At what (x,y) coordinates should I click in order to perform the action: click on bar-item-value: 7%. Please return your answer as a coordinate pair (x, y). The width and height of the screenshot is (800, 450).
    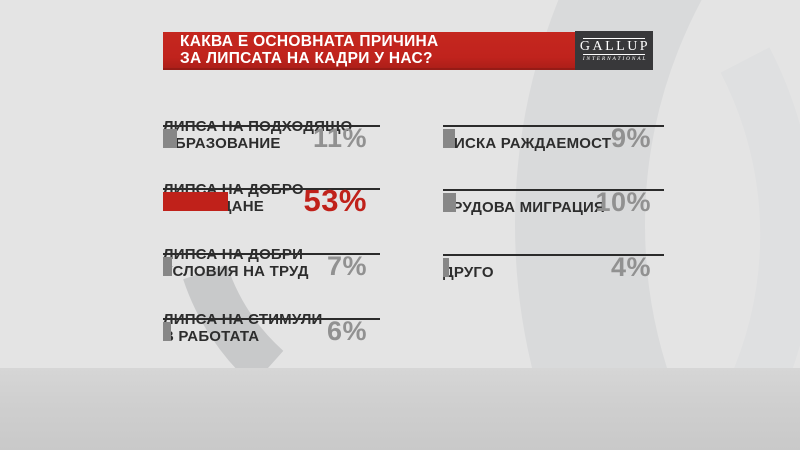
    Looking at the image, I should click on (346, 266).